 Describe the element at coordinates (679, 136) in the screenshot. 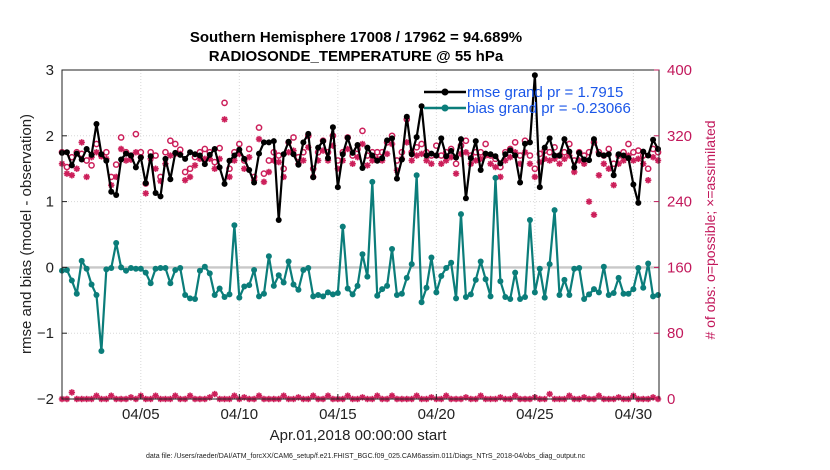

I see `y2-tick-label: 320` at that location.